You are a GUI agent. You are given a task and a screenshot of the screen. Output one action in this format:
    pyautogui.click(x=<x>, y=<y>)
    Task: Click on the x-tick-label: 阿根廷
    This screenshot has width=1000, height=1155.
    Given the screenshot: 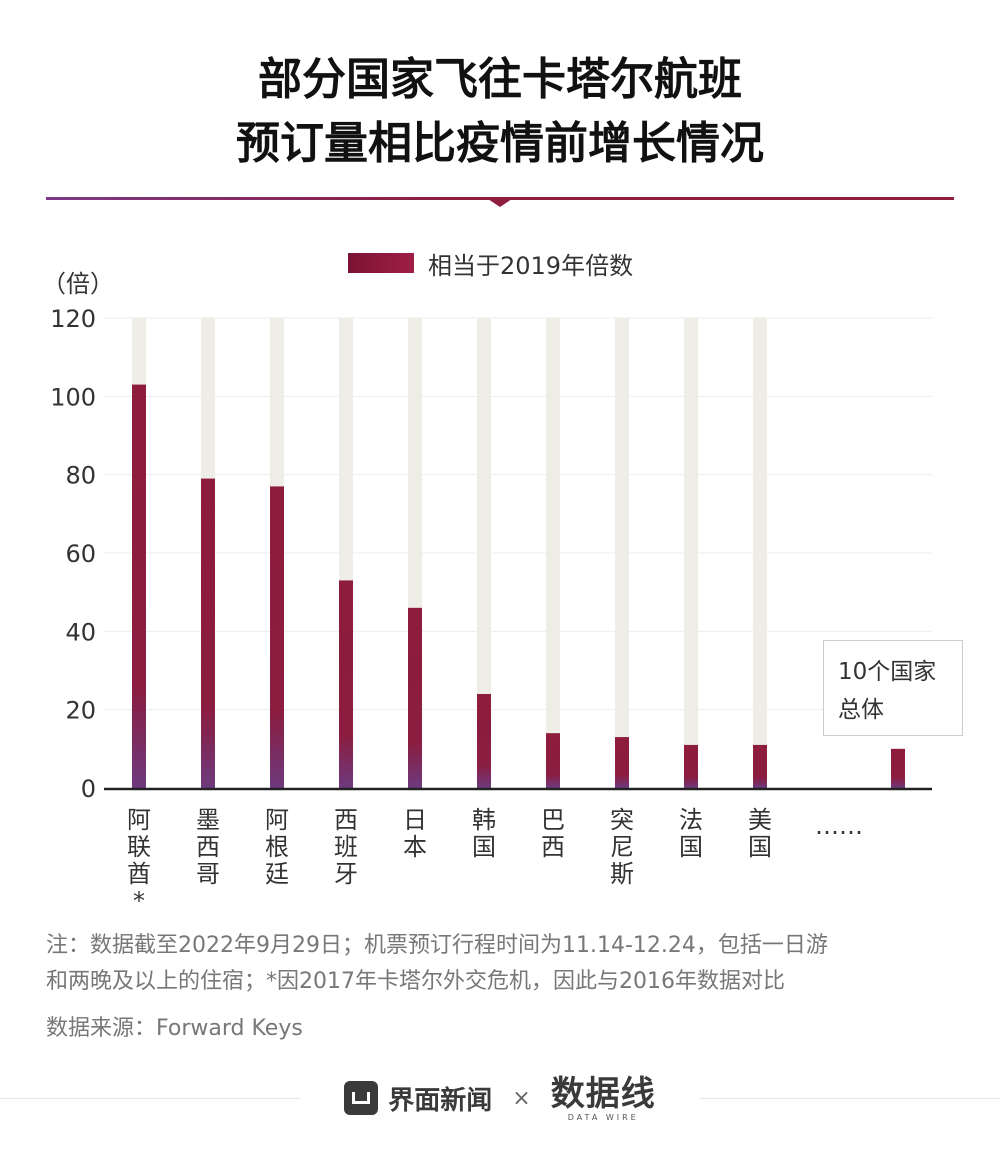 What is the action you would take?
    pyautogui.click(x=277, y=847)
    